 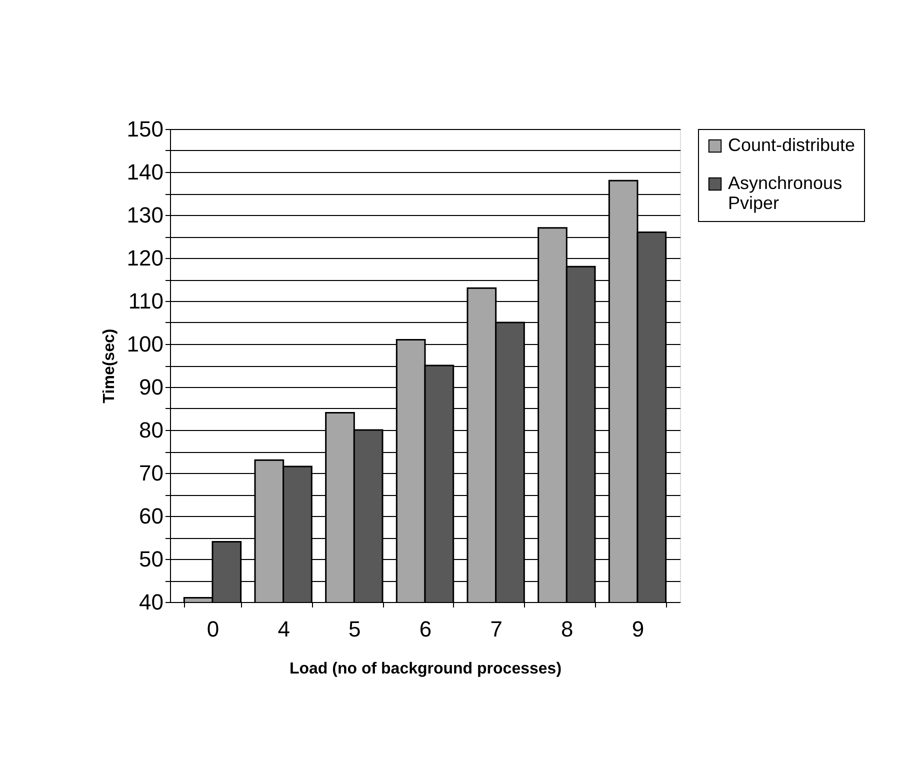 I want to click on x-tick-label: 9, so click(x=638, y=629).